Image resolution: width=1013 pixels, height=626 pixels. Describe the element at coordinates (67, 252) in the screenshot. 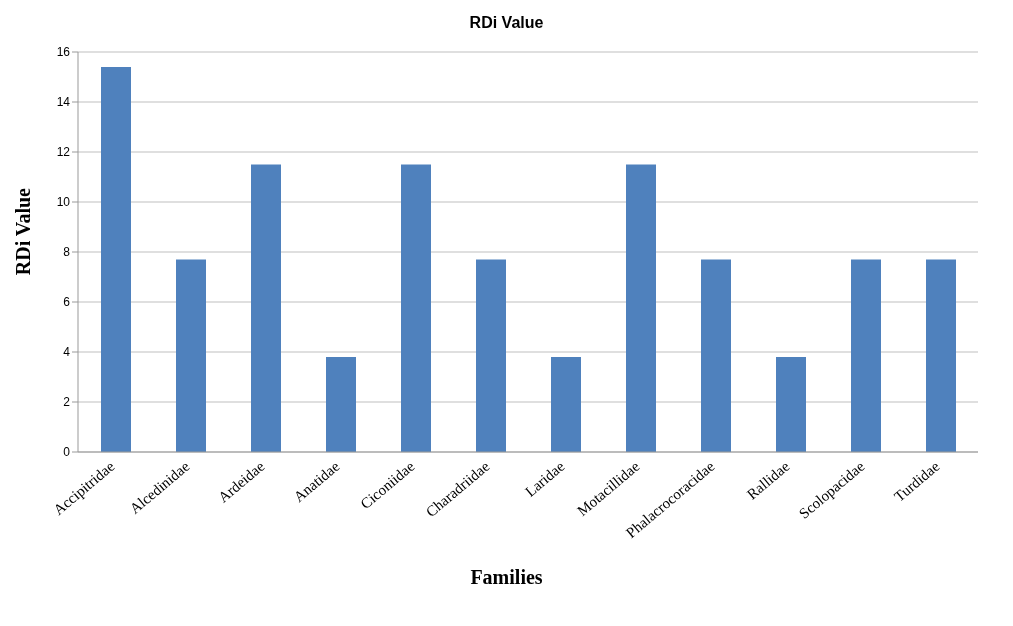

I see `y-tick-label: 8` at that location.